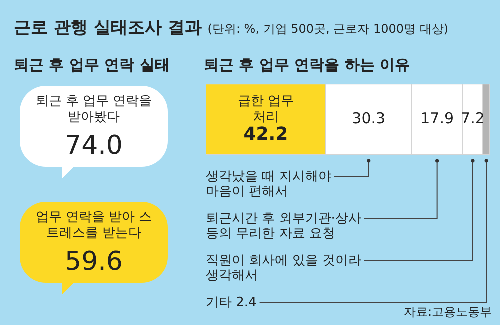 This screenshot has width=500, height=325. What do you see at coordinates (284, 268) in the screenshot?
I see `text: 직원이 회사에 있을 것이라 생각해서` at bounding box center [284, 268].